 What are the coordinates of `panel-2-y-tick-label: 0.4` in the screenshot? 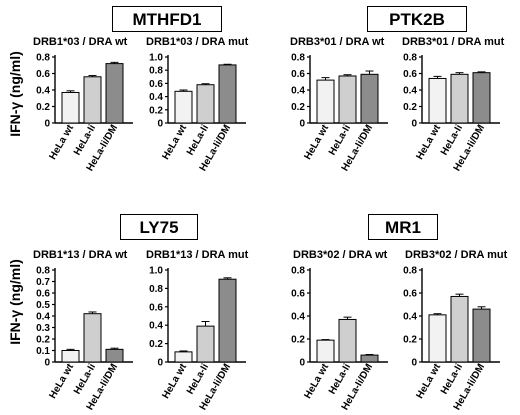 It's located at (156, 97).